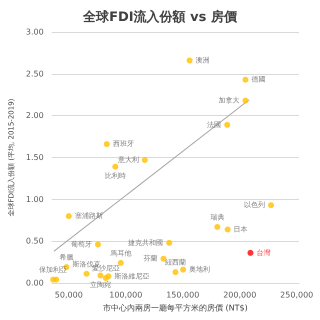 The width and height of the screenshot is (320, 320). I want to click on y-tick-label: 2.00, so click(35, 115).